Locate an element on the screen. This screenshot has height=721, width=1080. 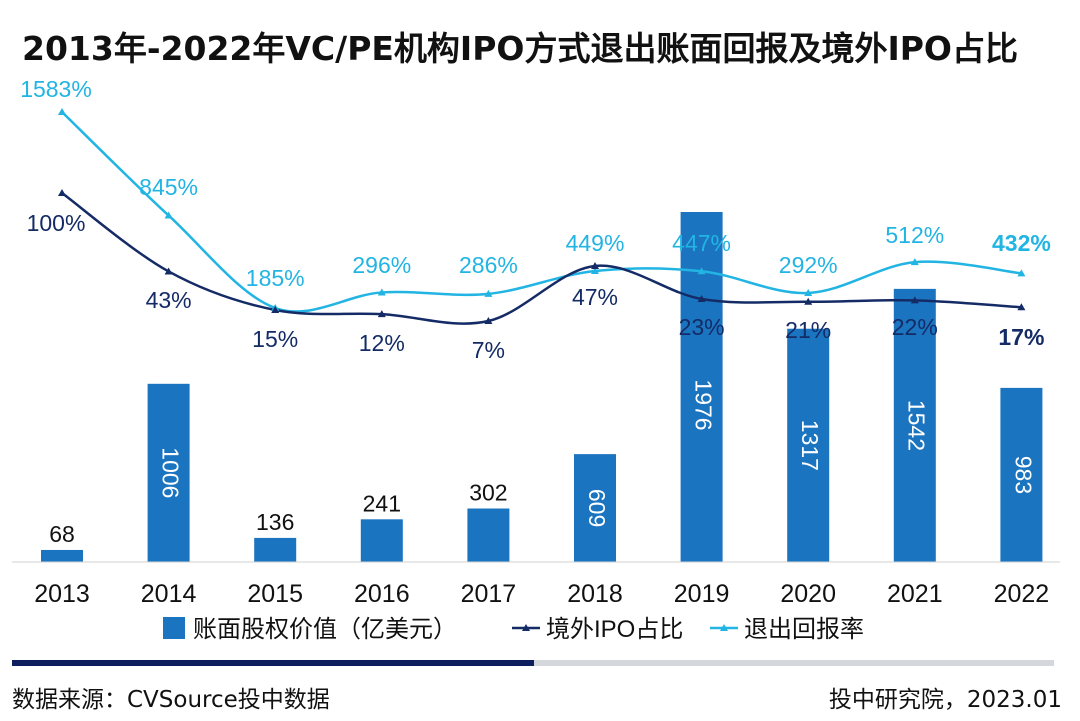
return-label-2022: 432% is located at coordinates (1021, 243).